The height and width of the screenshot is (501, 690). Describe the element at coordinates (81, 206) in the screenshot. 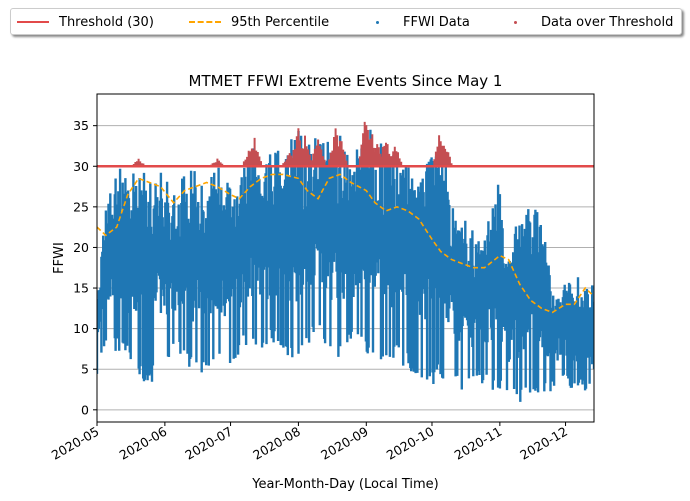

I see `y-tick-label-25: 25` at that location.